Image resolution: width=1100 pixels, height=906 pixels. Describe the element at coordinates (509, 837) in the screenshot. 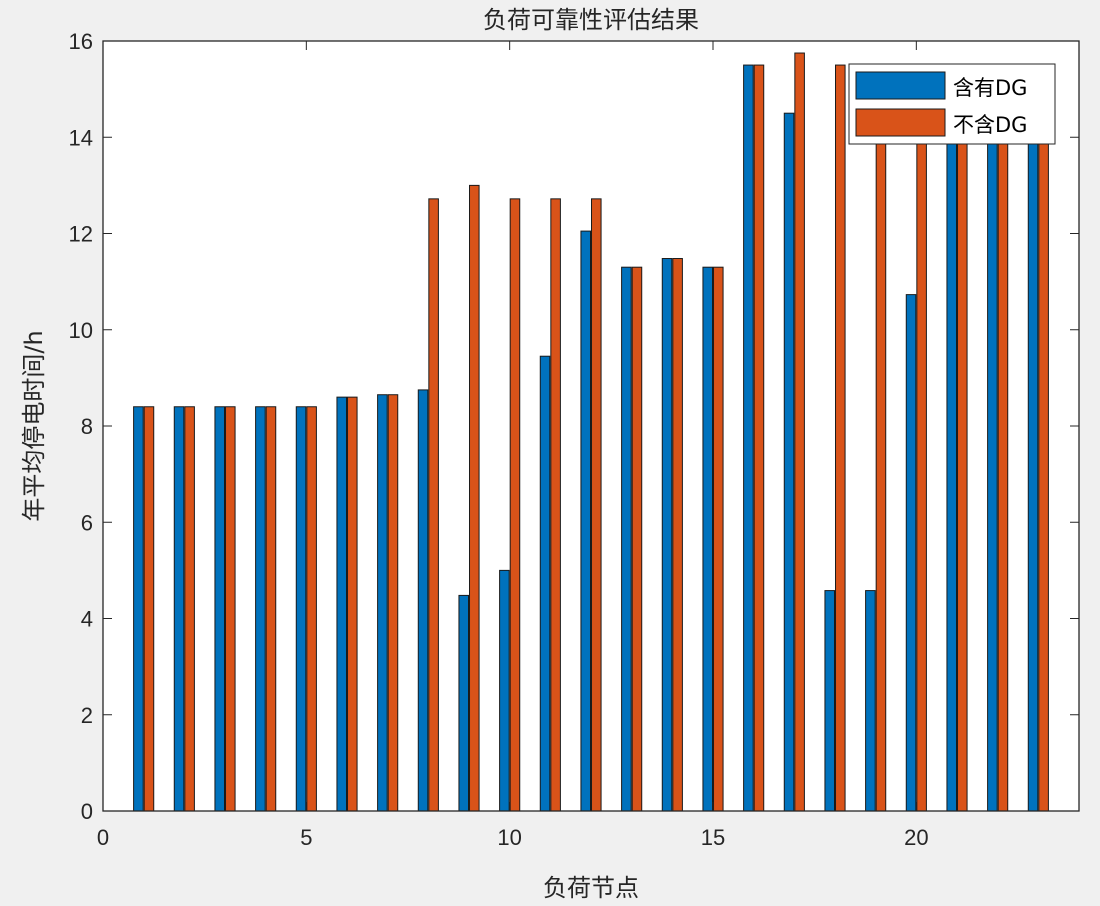

I see `x-tick-label: 10` at that location.